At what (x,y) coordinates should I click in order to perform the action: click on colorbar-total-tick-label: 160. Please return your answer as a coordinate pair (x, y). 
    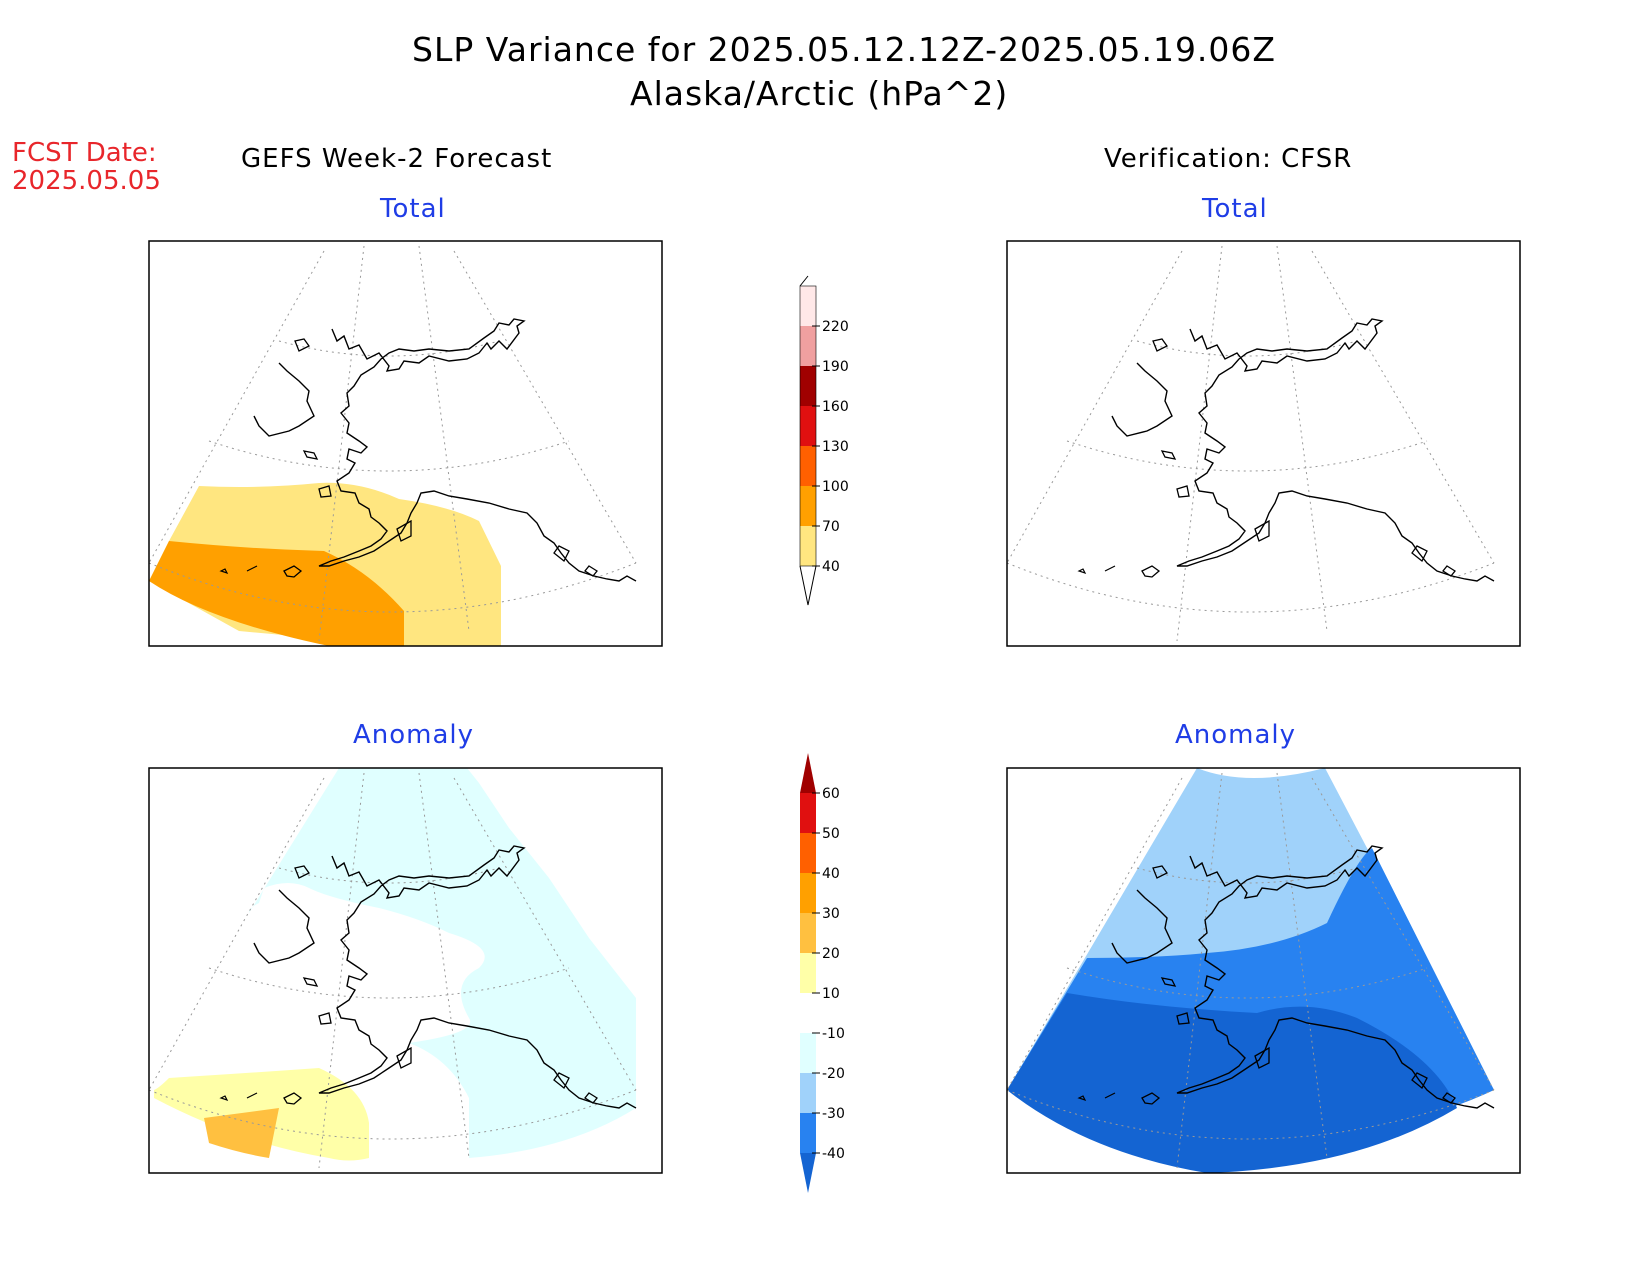
    Looking at the image, I should click on (835, 407).